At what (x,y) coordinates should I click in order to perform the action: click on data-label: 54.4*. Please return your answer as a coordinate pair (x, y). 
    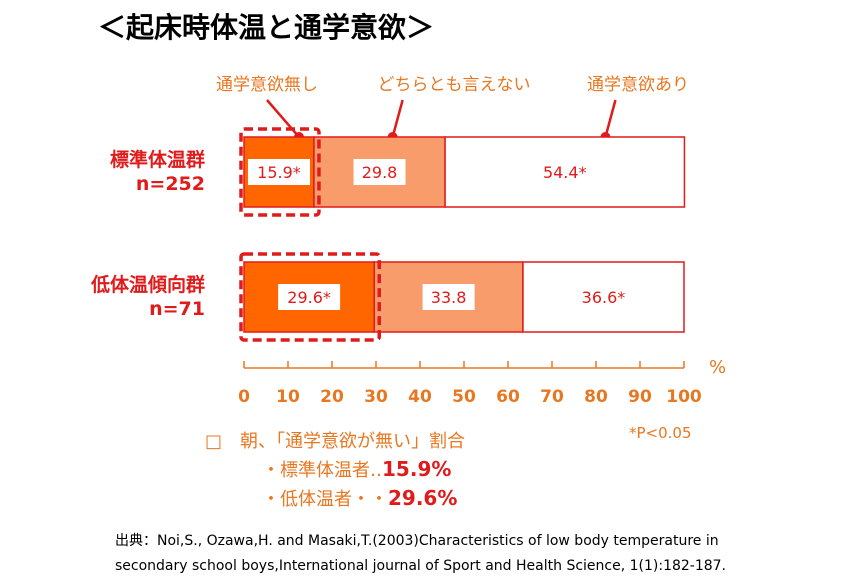
    Looking at the image, I should click on (565, 172).